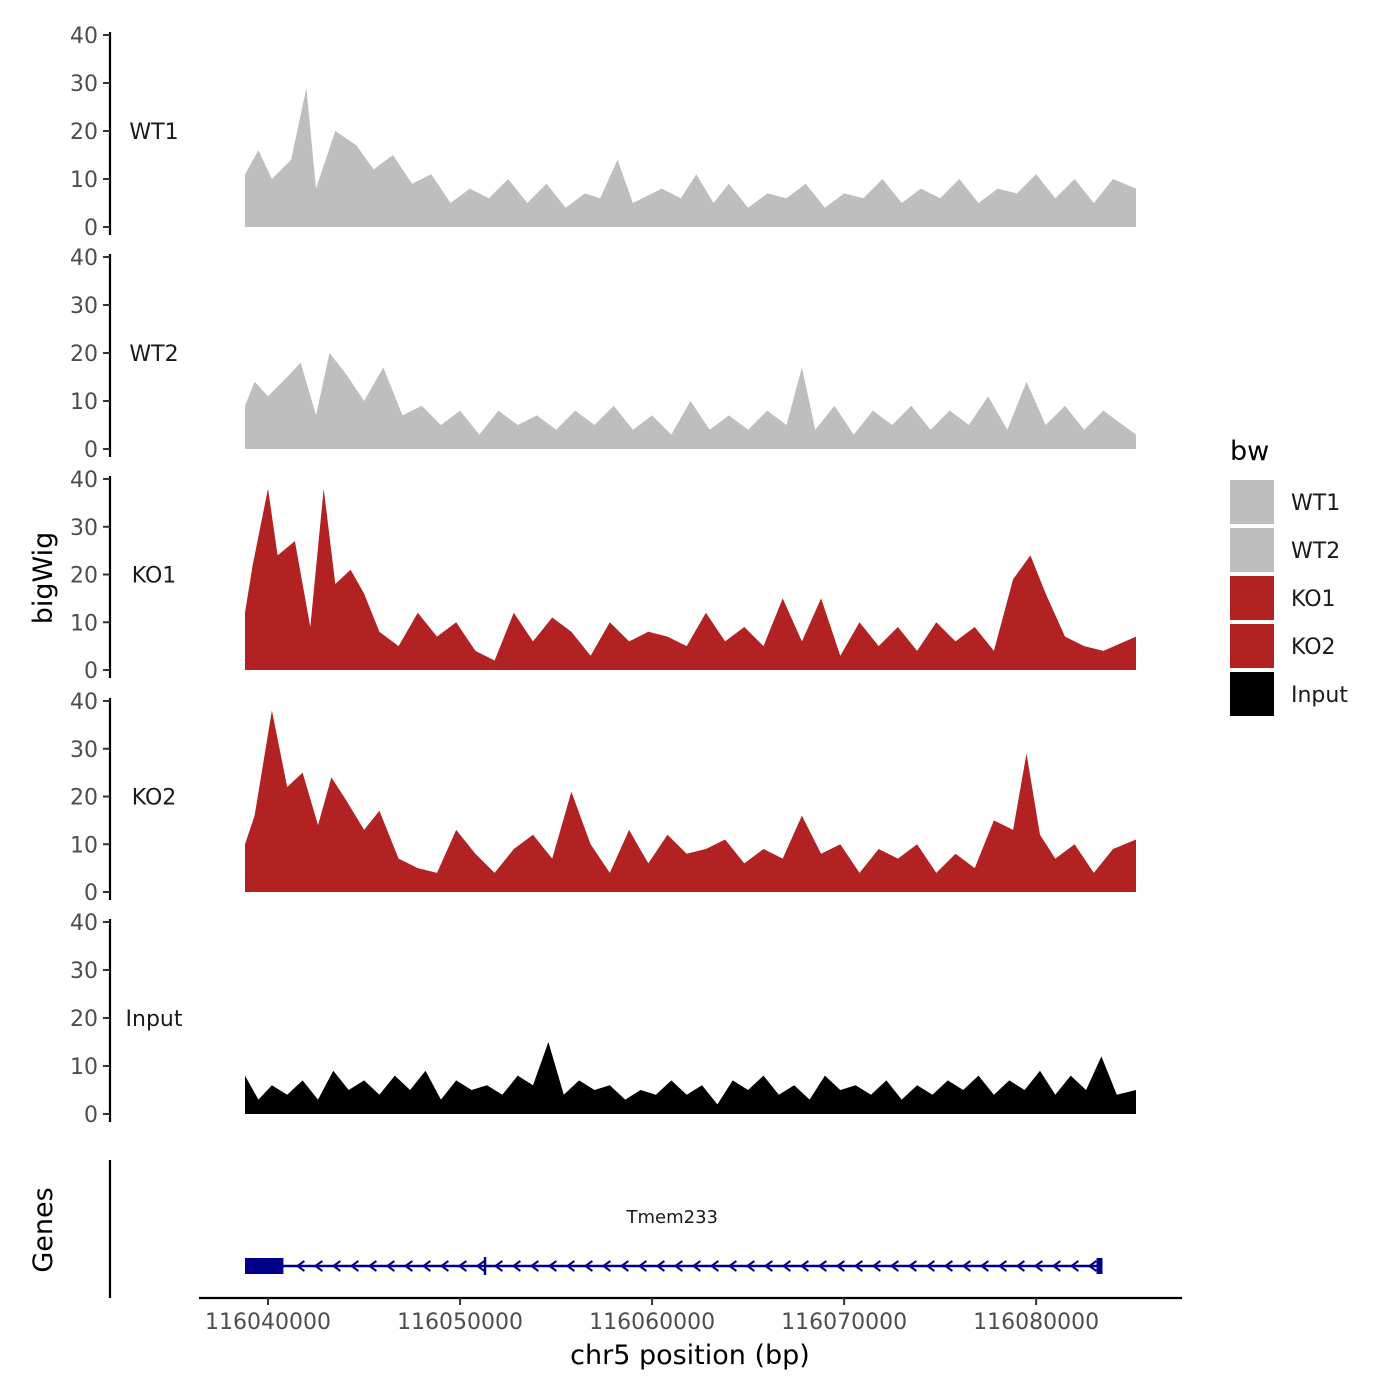 The height and width of the screenshot is (1400, 1400). What do you see at coordinates (690, 1078) in the screenshot?
I see `area-input` at bounding box center [690, 1078].